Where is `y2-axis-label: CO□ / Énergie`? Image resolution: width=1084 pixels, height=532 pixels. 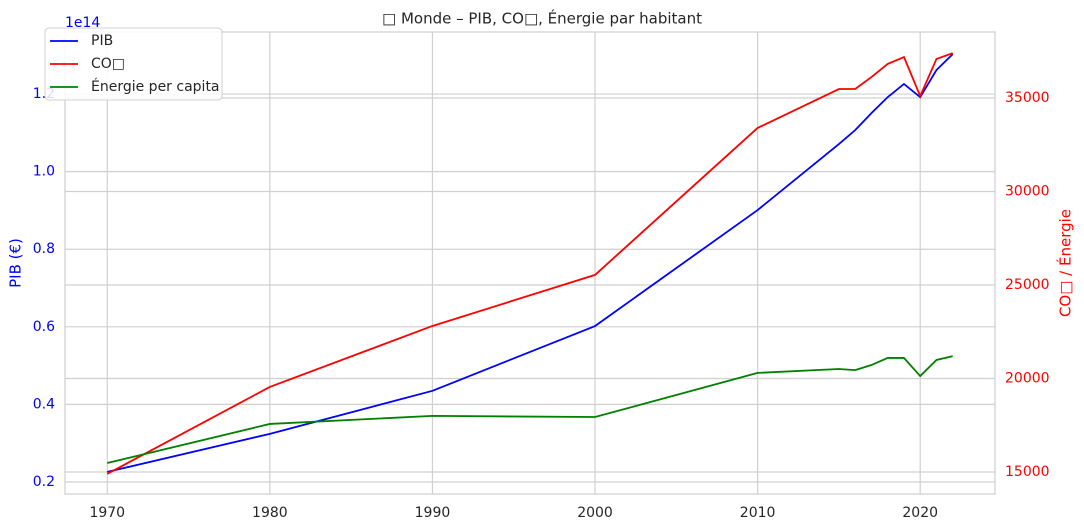 y2-axis-label: CO□ / Énergie is located at coordinates (1065, 263).